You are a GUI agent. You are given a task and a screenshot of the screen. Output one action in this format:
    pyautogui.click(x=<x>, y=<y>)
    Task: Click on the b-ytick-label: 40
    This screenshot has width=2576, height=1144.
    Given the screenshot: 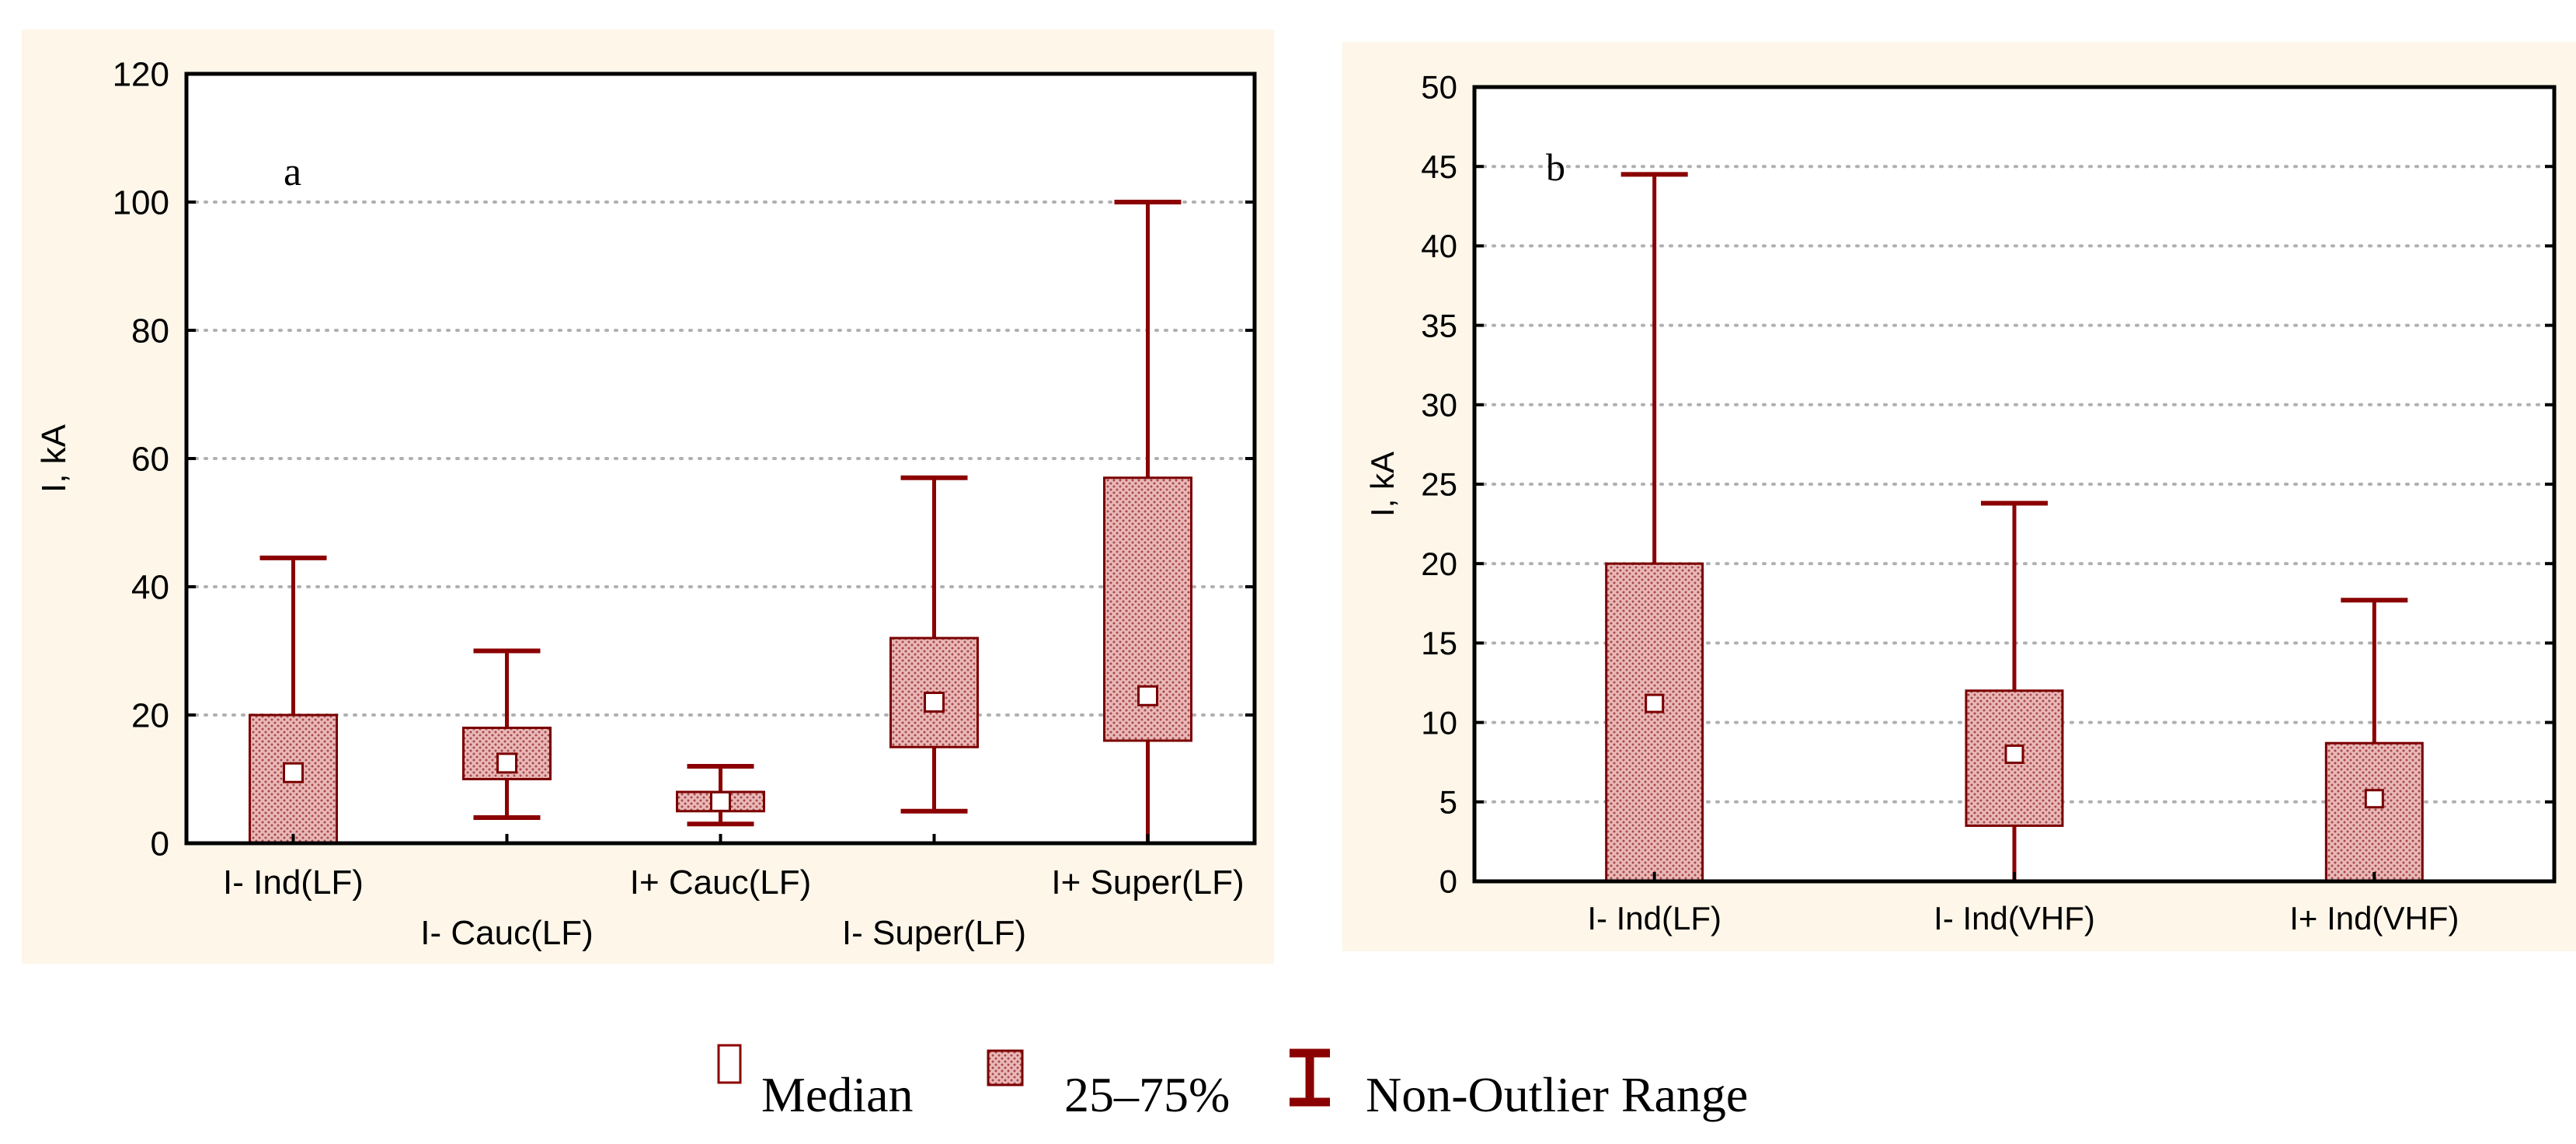 What is the action you would take?
    pyautogui.click(x=1439, y=246)
    